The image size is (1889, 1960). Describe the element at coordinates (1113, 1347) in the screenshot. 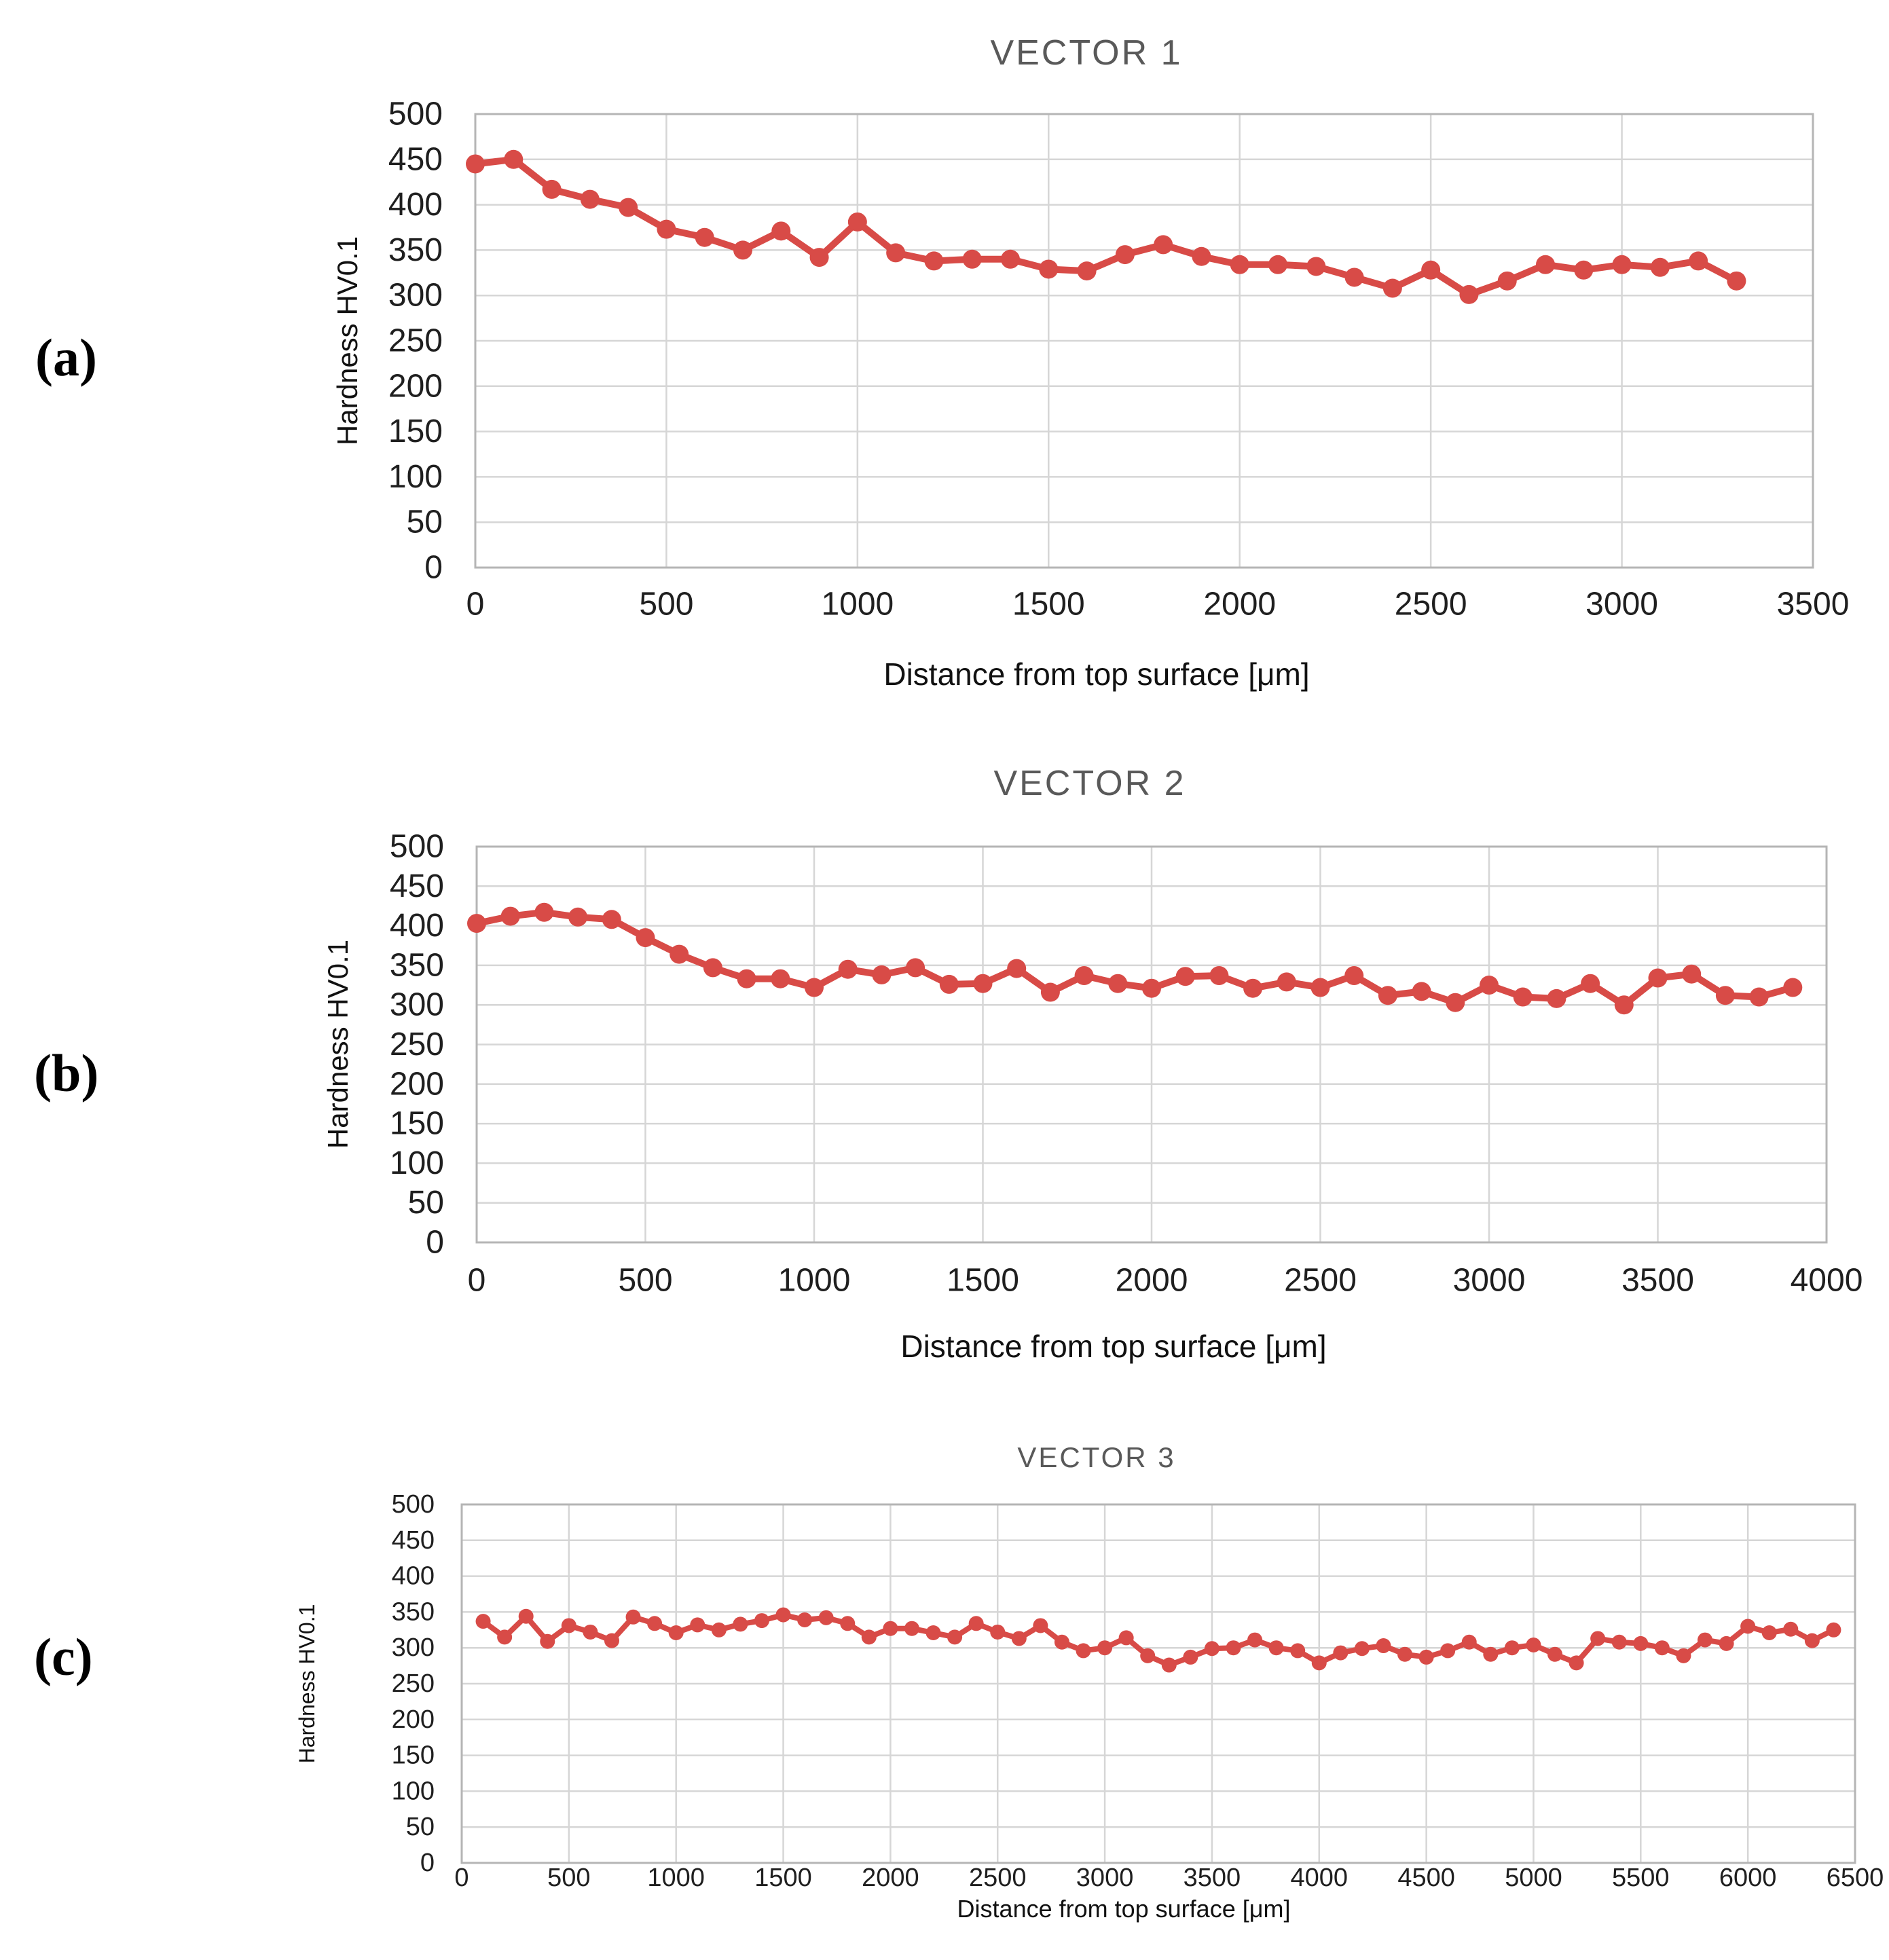

I see `x-axis-title-vector2: Distance from top surface [μm]` at that location.